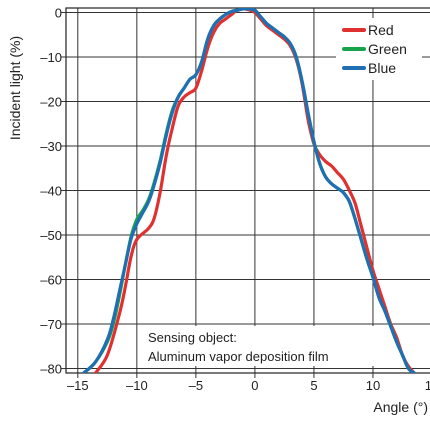 The height and width of the screenshot is (421, 430). What do you see at coordinates (51, 101) in the screenshot?
I see `y-tick-label: –20` at bounding box center [51, 101].